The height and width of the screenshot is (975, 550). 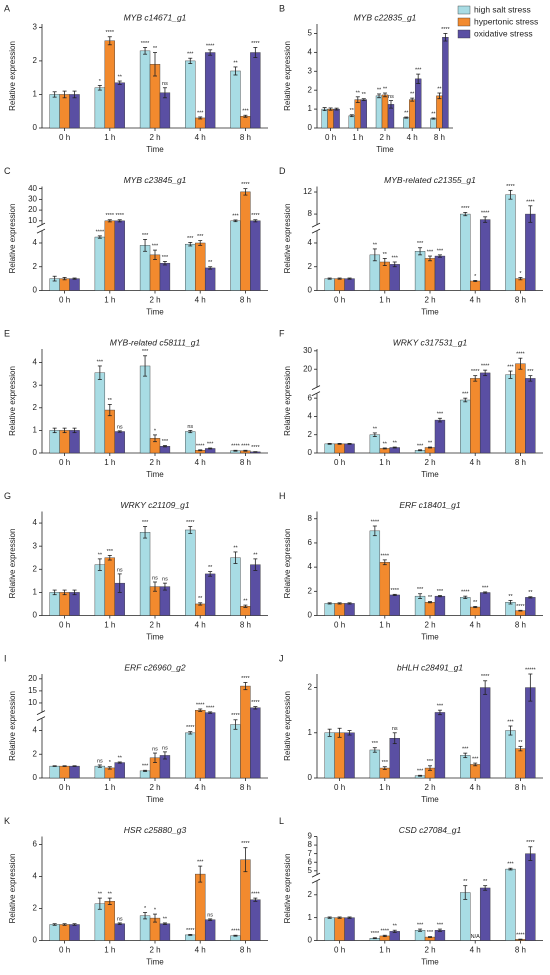 What do you see at coordinates (282, 496) in the screenshot?
I see `panel-label: H` at bounding box center [282, 496].